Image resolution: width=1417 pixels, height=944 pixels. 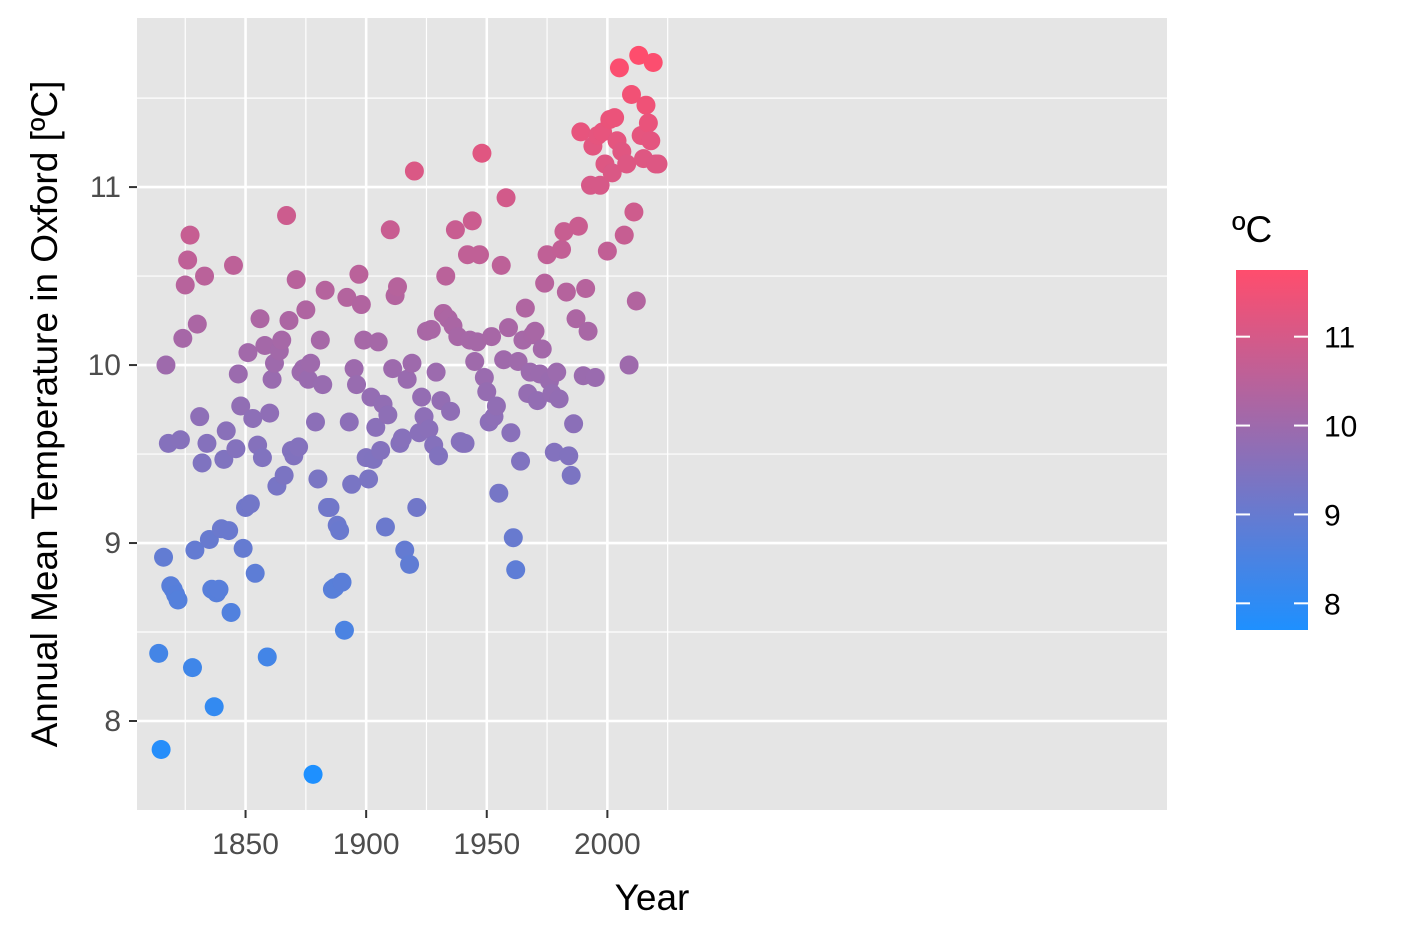 I want to click on y-tick-label: 11, so click(x=105, y=187).